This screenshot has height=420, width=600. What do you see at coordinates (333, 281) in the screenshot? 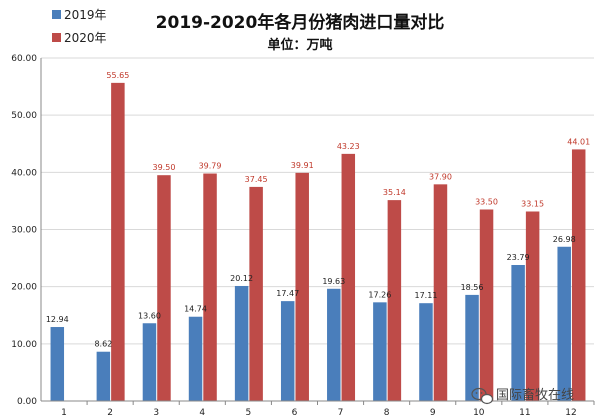
I see `data-label-2019: 19.63` at bounding box center [333, 281].